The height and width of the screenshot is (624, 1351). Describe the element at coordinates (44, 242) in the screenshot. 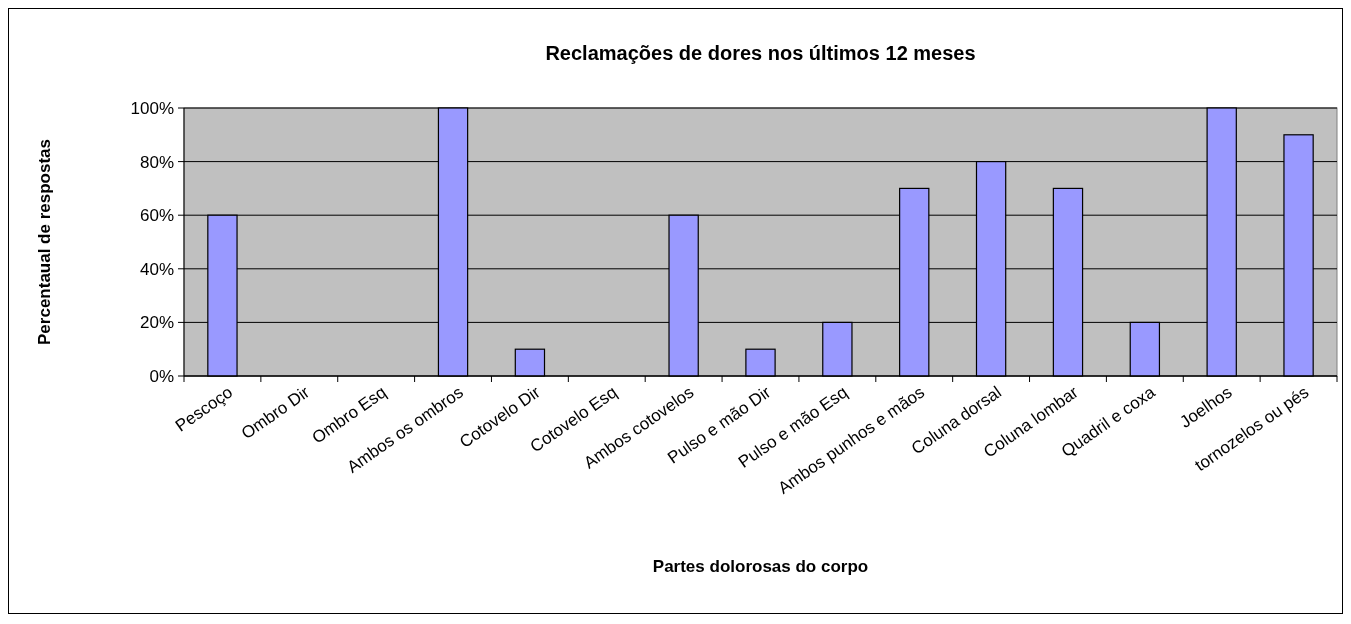

I see `y-axis-title: Percentaual de respostas` at that location.